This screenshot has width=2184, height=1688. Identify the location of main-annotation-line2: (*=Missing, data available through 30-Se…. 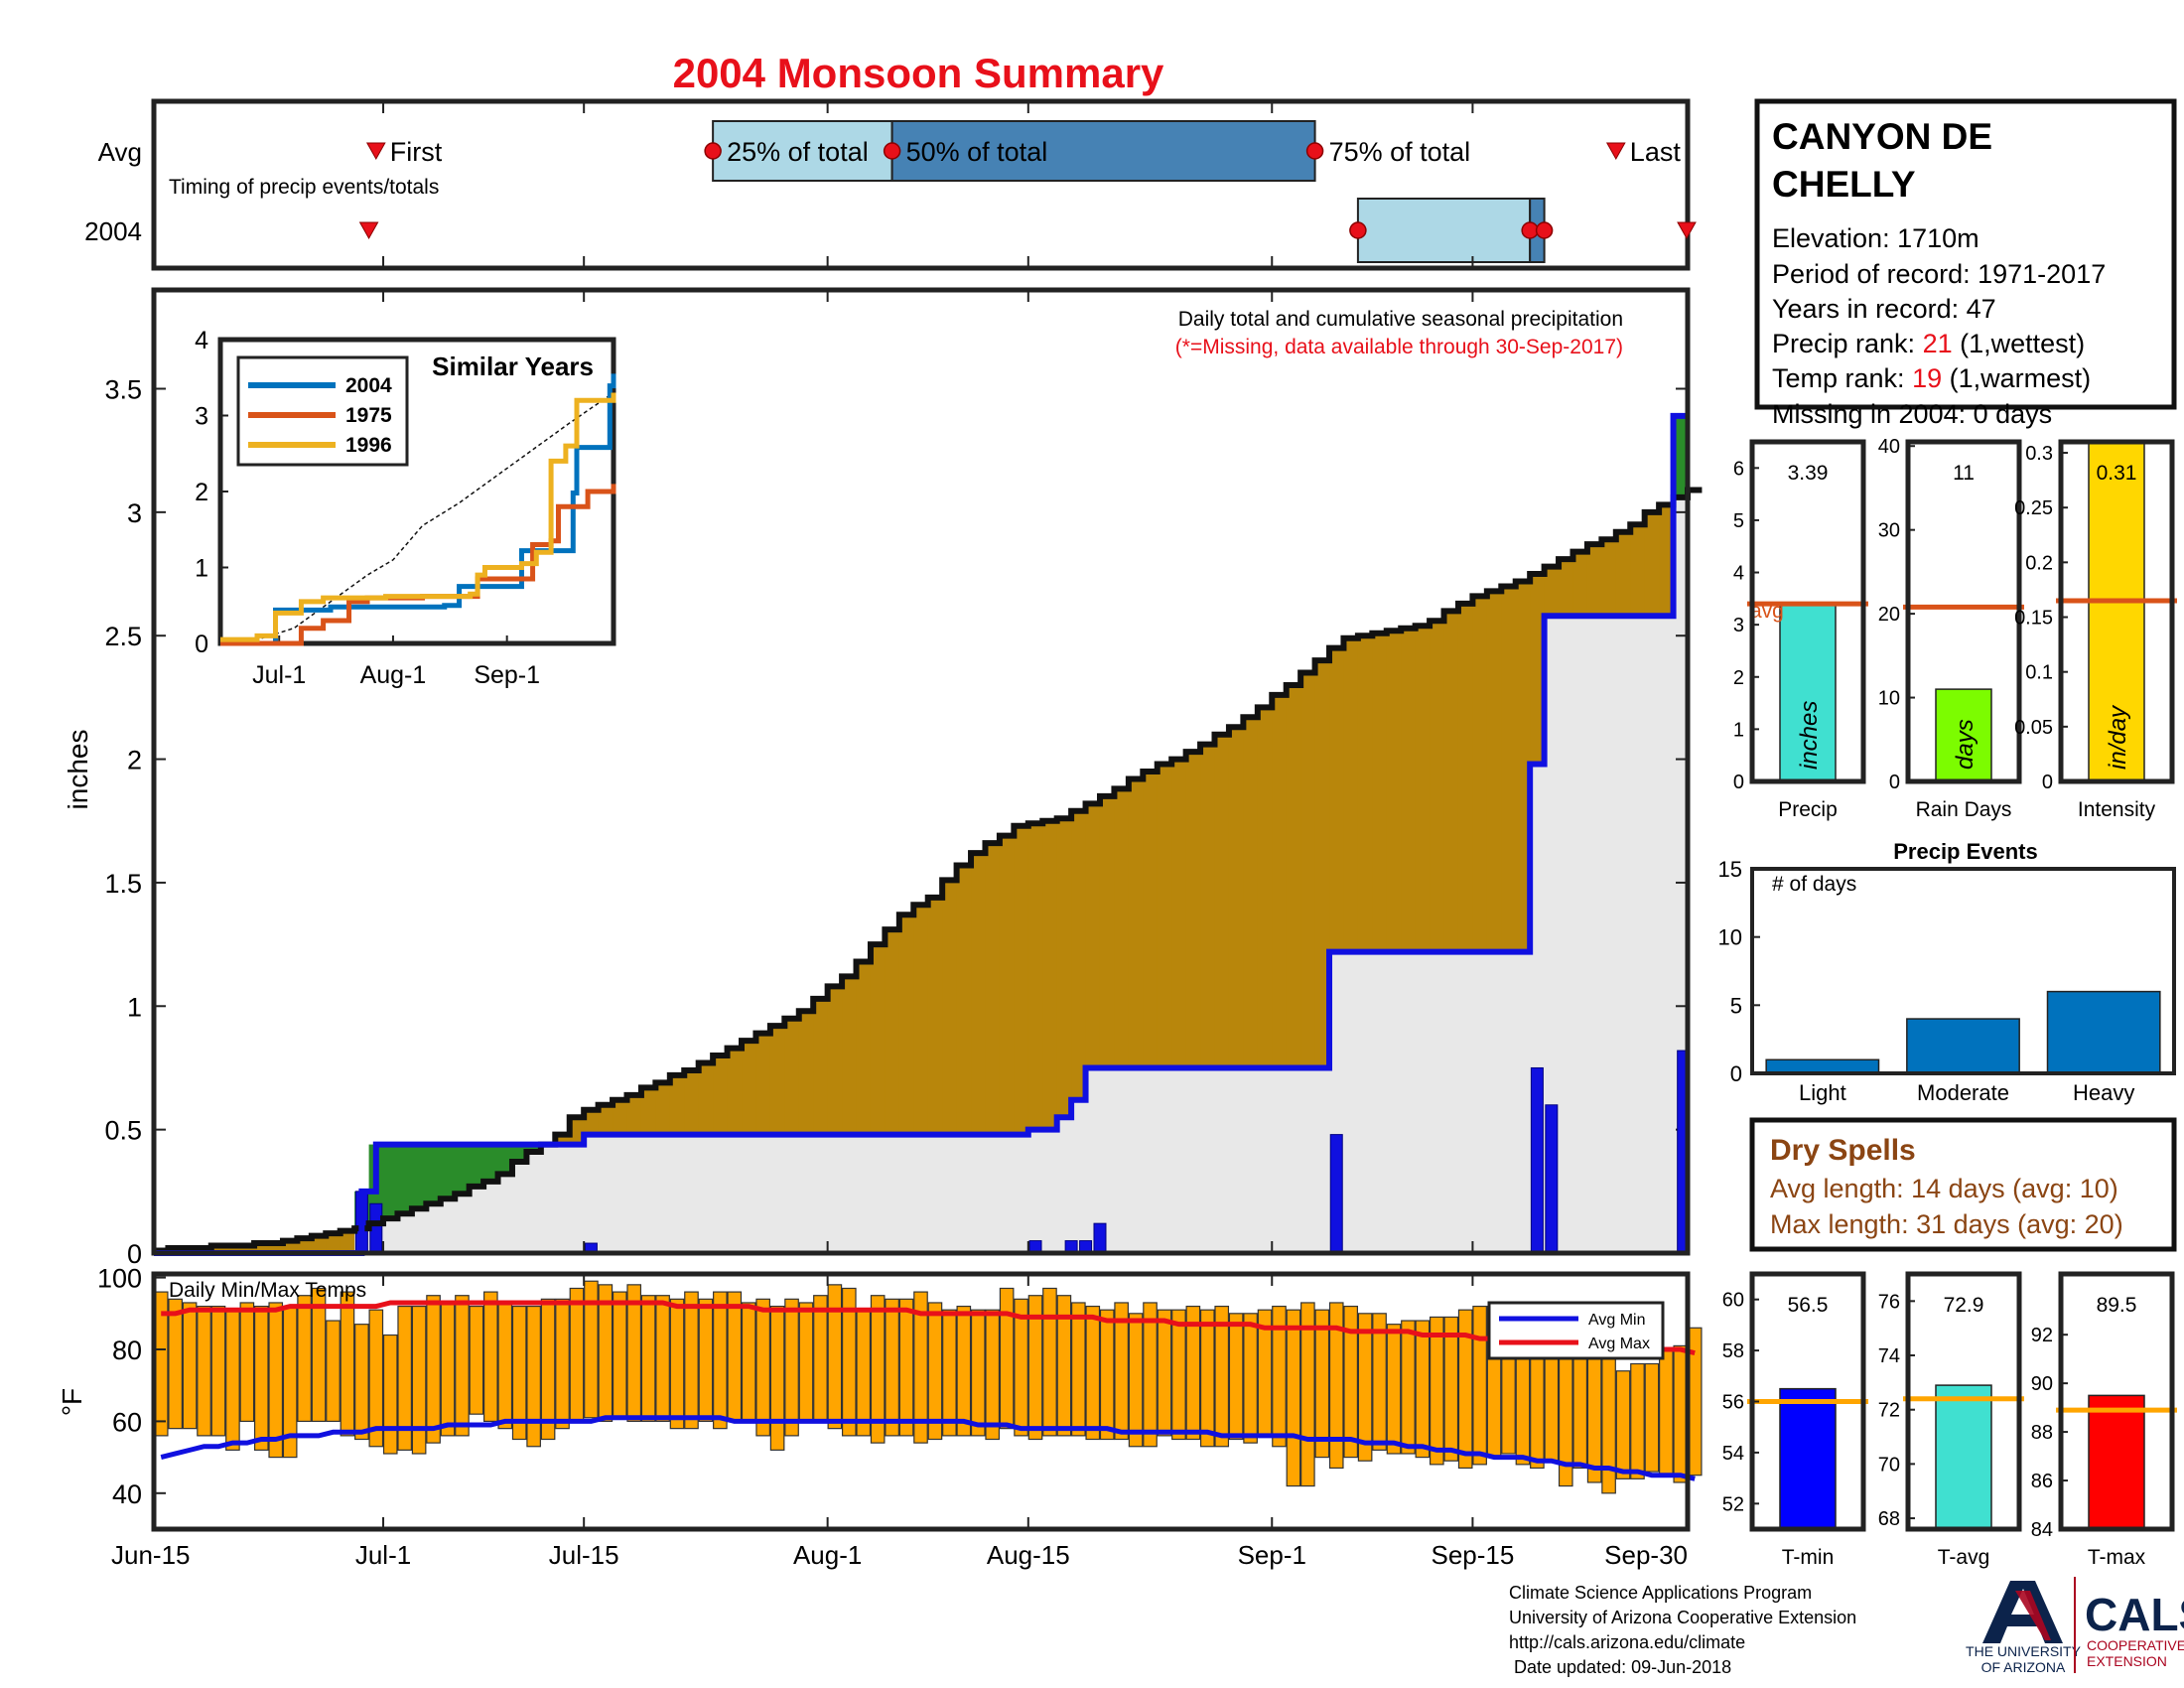
(1399, 347).